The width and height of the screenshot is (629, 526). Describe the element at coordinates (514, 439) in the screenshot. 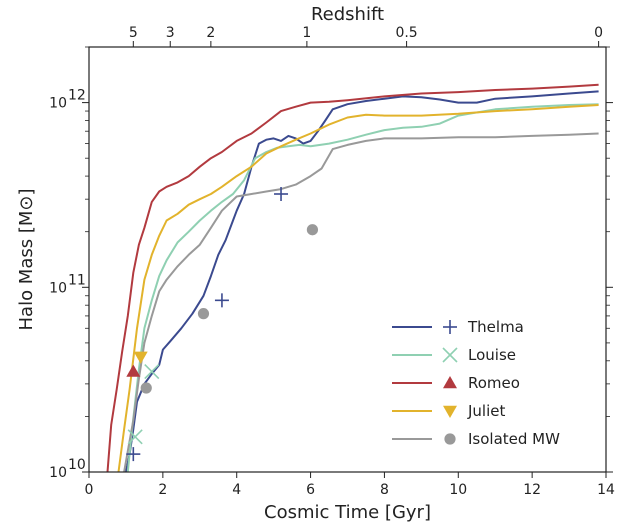

I see `legend-label-isolated-mw: Isolated MW` at that location.